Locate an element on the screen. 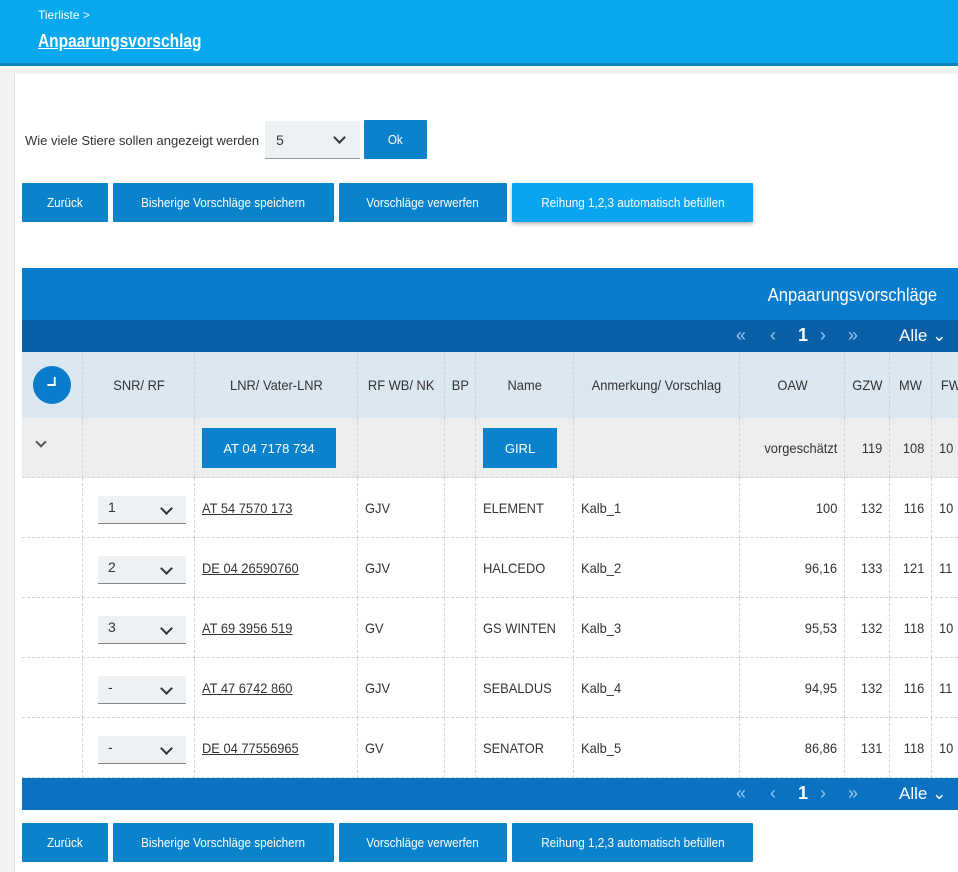 The image size is (958, 872). save-suggestions-button-bottom: Bisherige Vorschläge speichern is located at coordinates (223, 842).